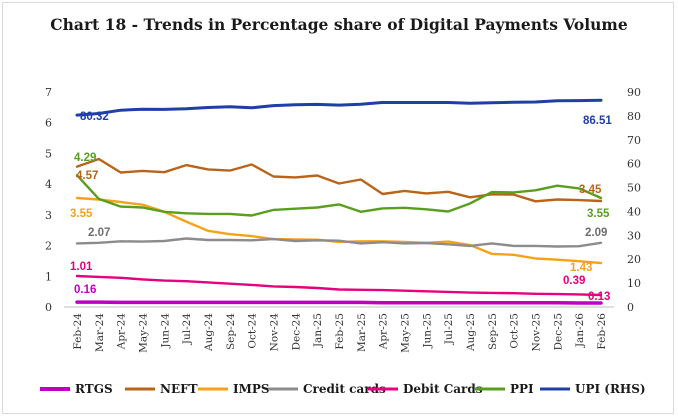 This screenshot has height=418, width=678. Describe the element at coordinates (340, 331) in the screenshot. I see `x-tick-label: Feb-25` at that location.